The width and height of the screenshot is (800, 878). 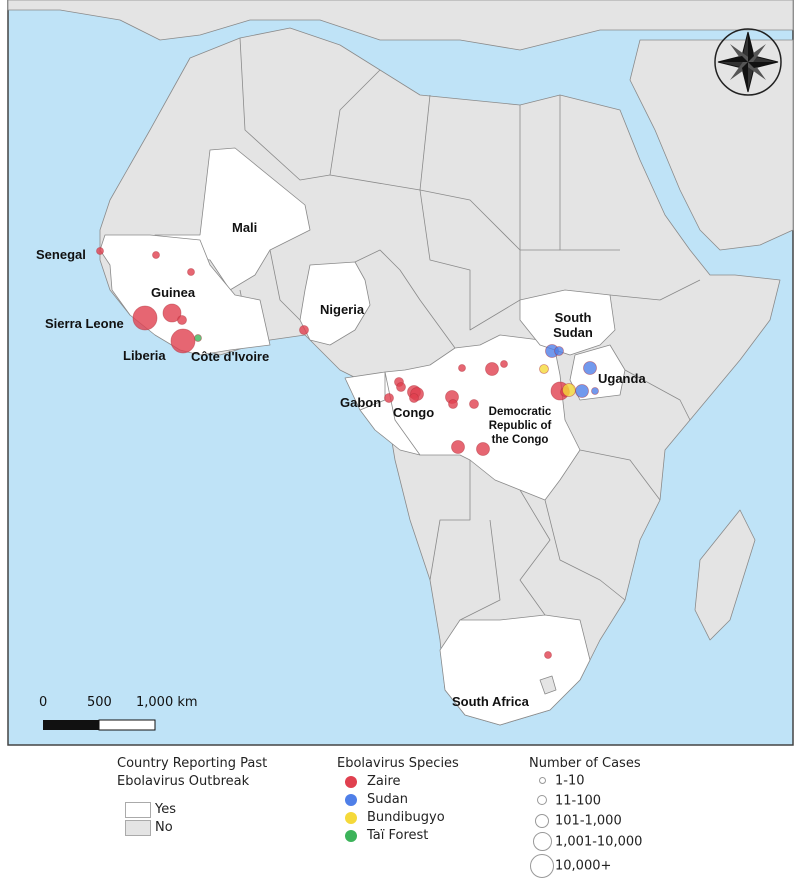 I want to click on label-uganda: Uganda, so click(x=622, y=378).